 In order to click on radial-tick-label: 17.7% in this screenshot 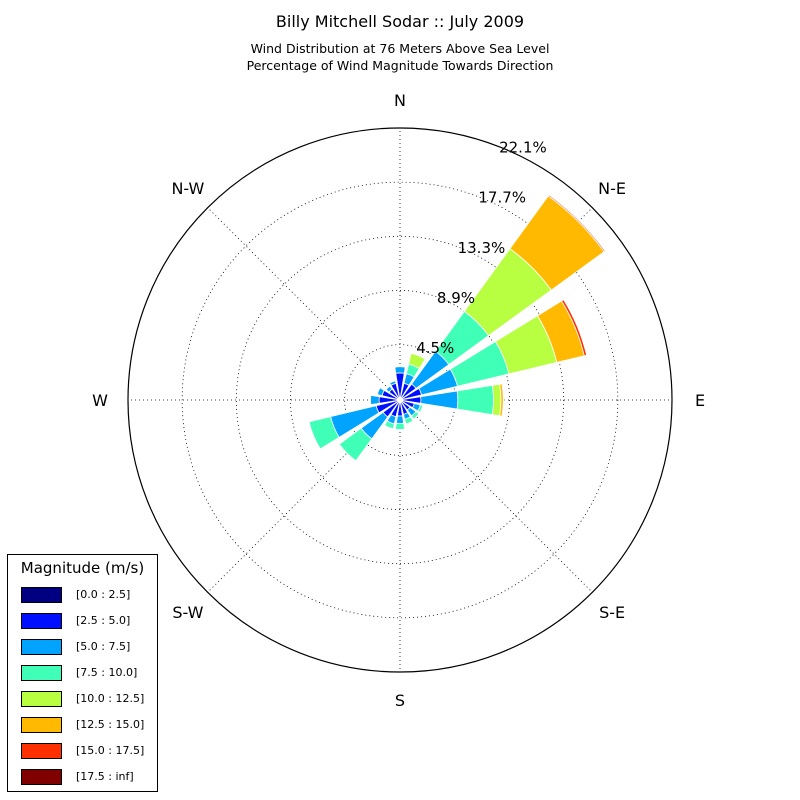, I will do `click(502, 198)`.